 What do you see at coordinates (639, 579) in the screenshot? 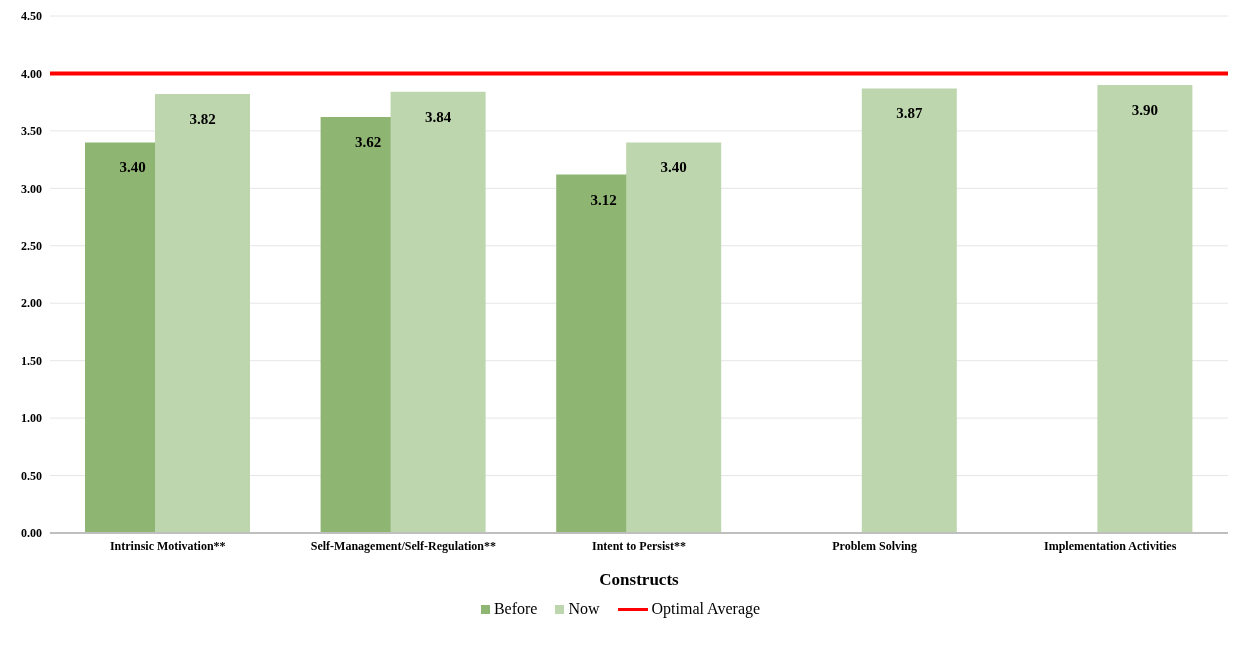
I see `x-axis-title: Constructs` at bounding box center [639, 579].